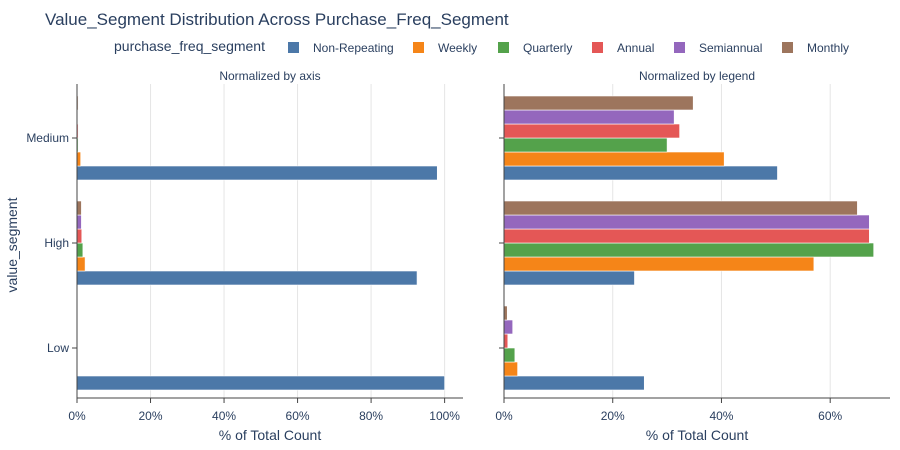 The width and height of the screenshot is (900, 450). I want to click on y-tick-label: High, so click(56, 243).